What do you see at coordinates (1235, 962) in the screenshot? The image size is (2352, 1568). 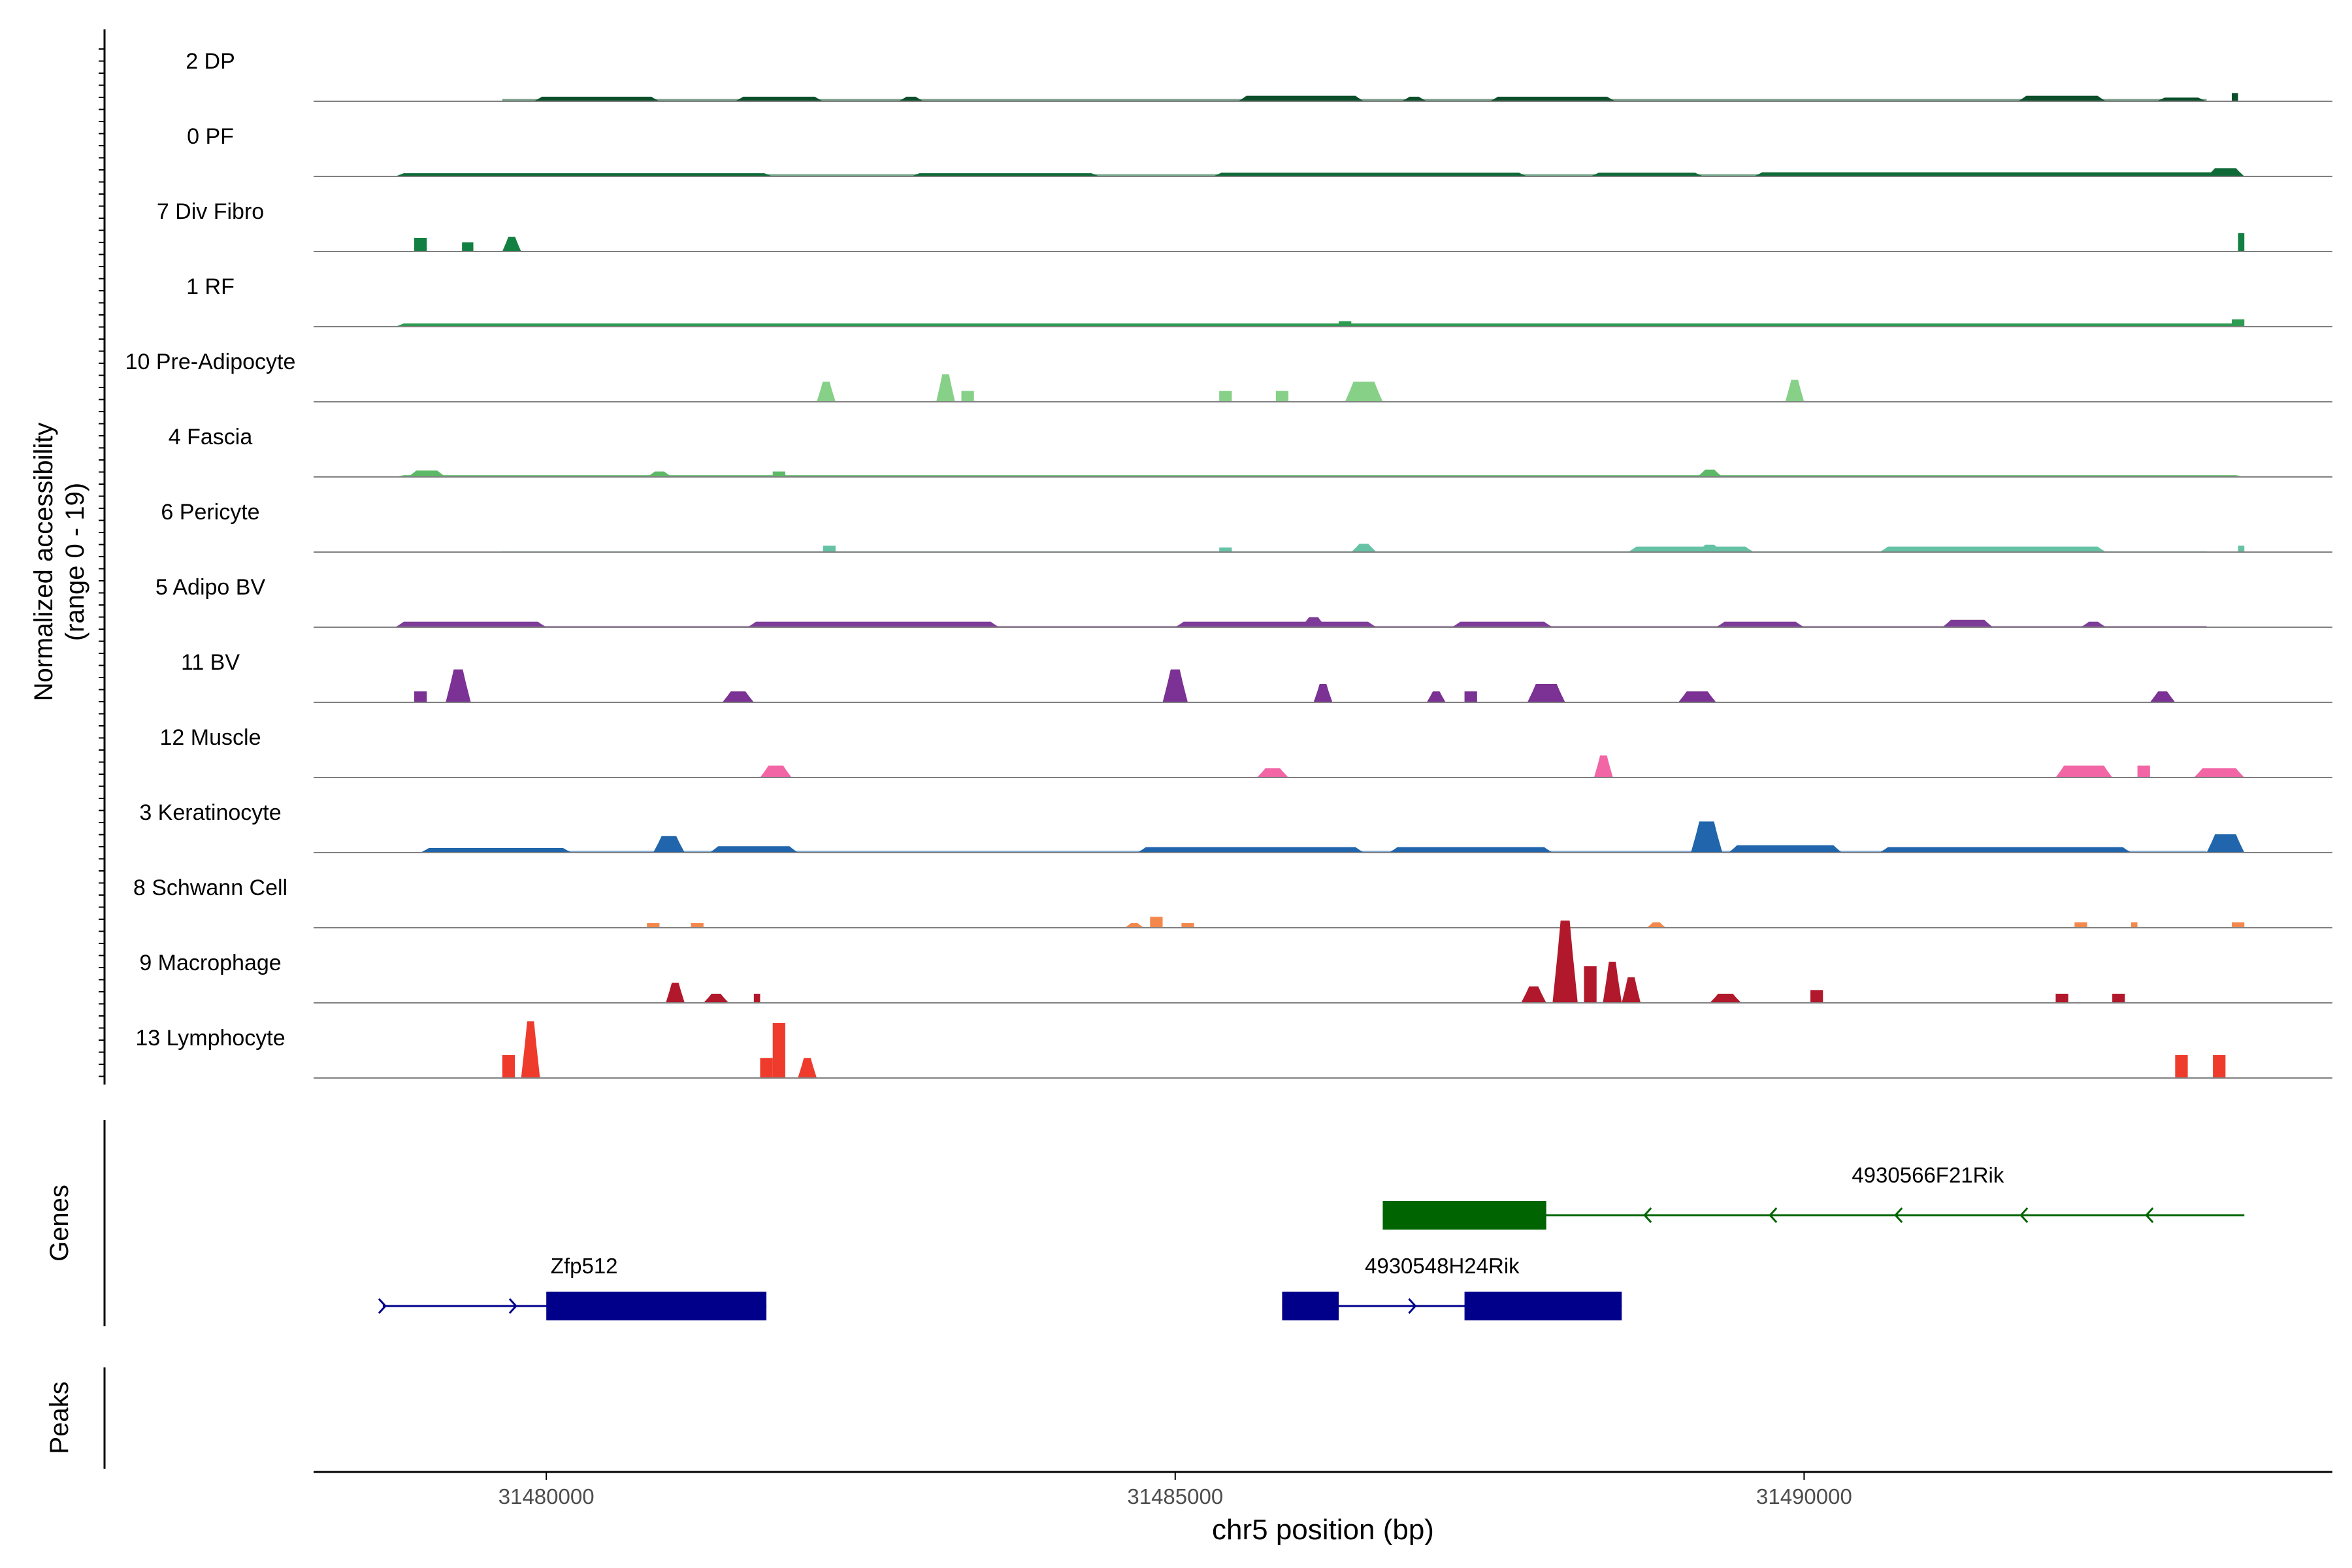 I see `track-13: 9 Macrophage` at bounding box center [1235, 962].